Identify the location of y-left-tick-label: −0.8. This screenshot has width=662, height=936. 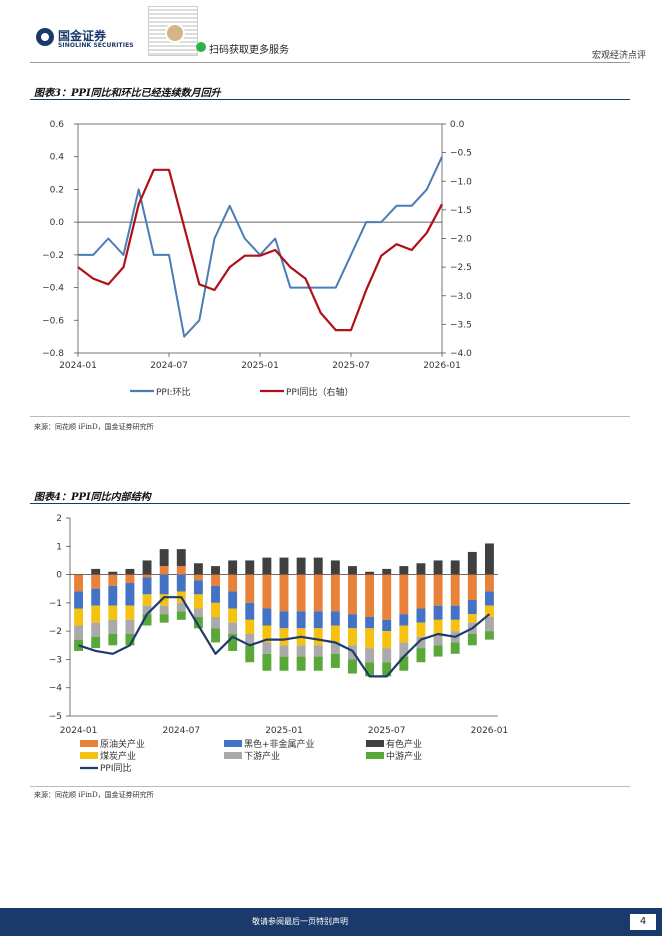
(53, 354).